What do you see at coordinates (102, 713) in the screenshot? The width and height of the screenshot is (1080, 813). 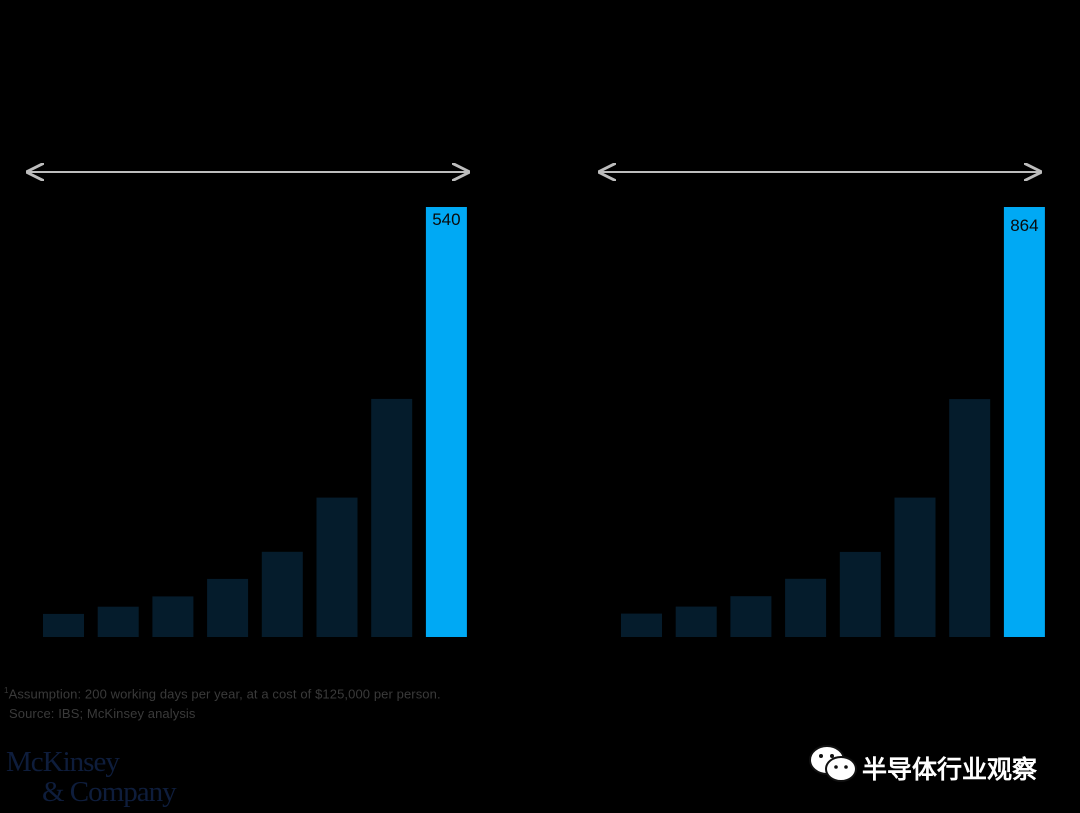 I see `footnote-source: Source: IBS; McKinsey analysis` at bounding box center [102, 713].